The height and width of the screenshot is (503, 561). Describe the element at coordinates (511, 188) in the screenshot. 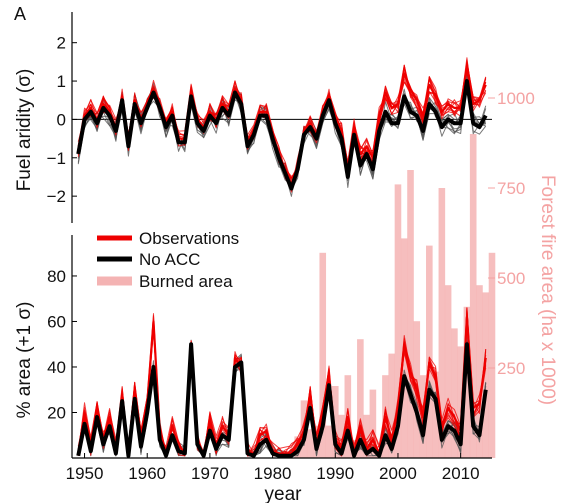

I see `right-y-tick-label: 750` at that location.